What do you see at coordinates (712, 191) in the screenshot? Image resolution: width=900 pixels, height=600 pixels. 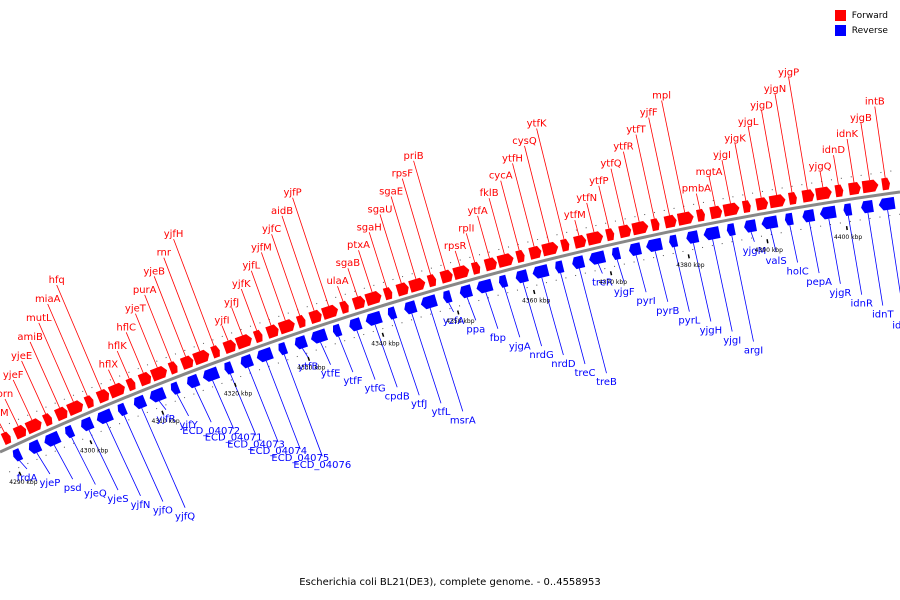 I see `gene-leader-mgtA` at bounding box center [712, 191].